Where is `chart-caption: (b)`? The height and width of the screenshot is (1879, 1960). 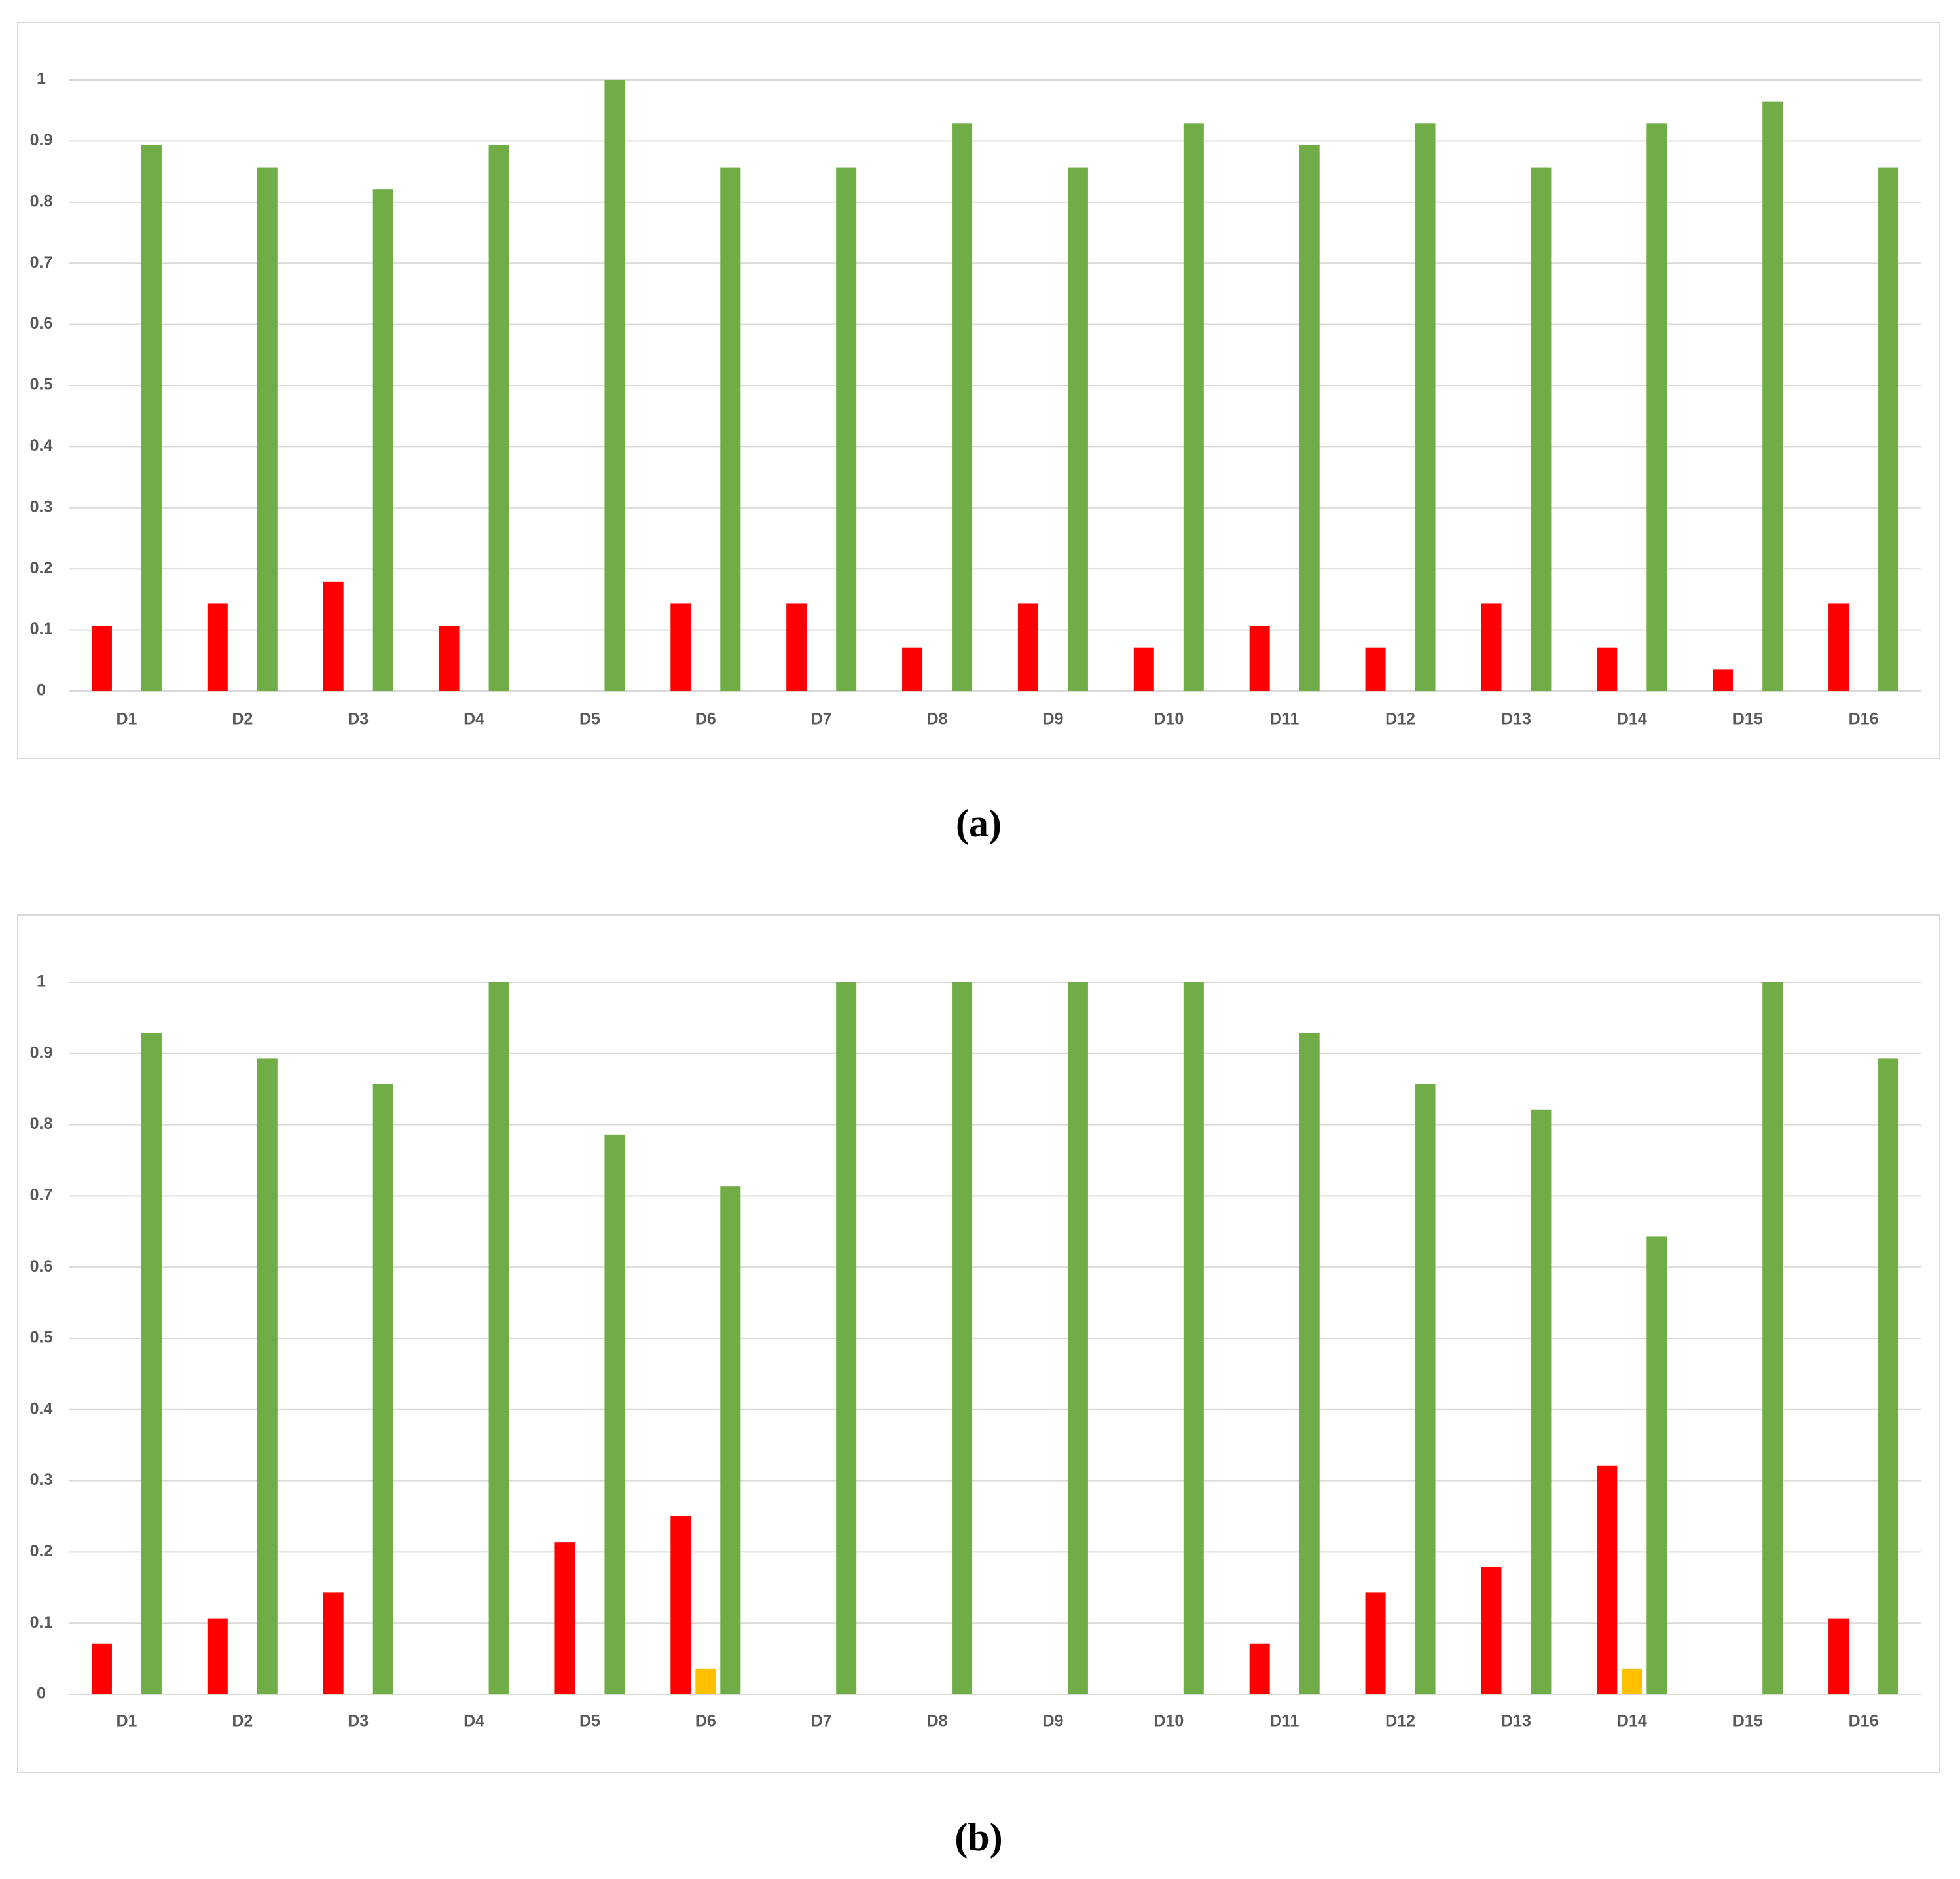 chart-caption: (b) is located at coordinates (978, 1837).